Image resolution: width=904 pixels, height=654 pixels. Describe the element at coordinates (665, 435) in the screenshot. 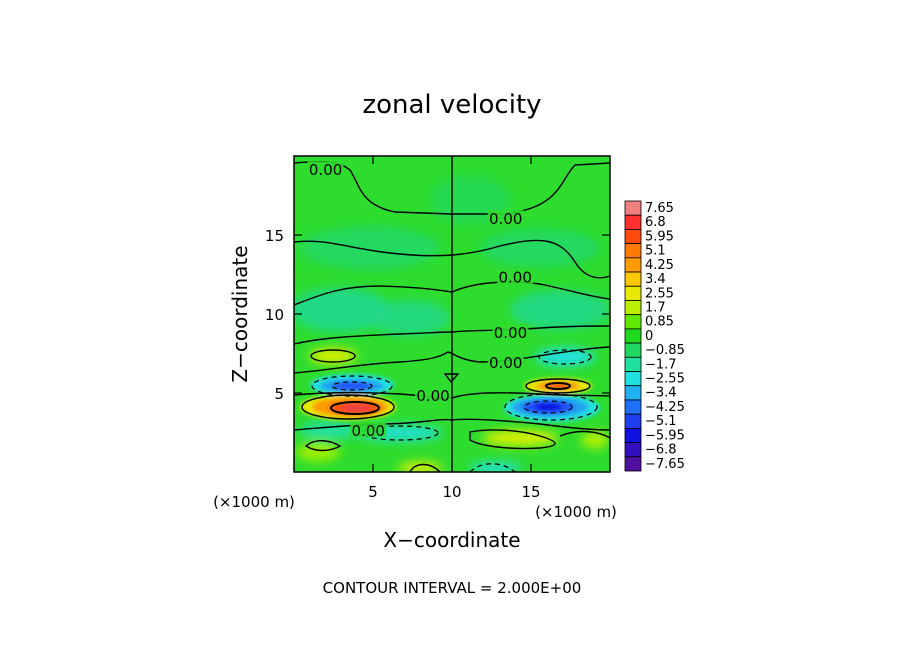

I see `colorbar-label: −5.95` at that location.